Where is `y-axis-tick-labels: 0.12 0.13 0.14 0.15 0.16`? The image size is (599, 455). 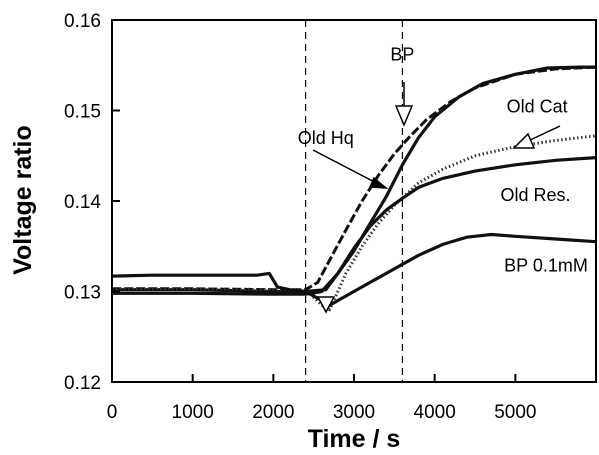 y-axis-tick-labels: 0.12 0.13 0.14 0.15 0.16 is located at coordinates (82, 202).